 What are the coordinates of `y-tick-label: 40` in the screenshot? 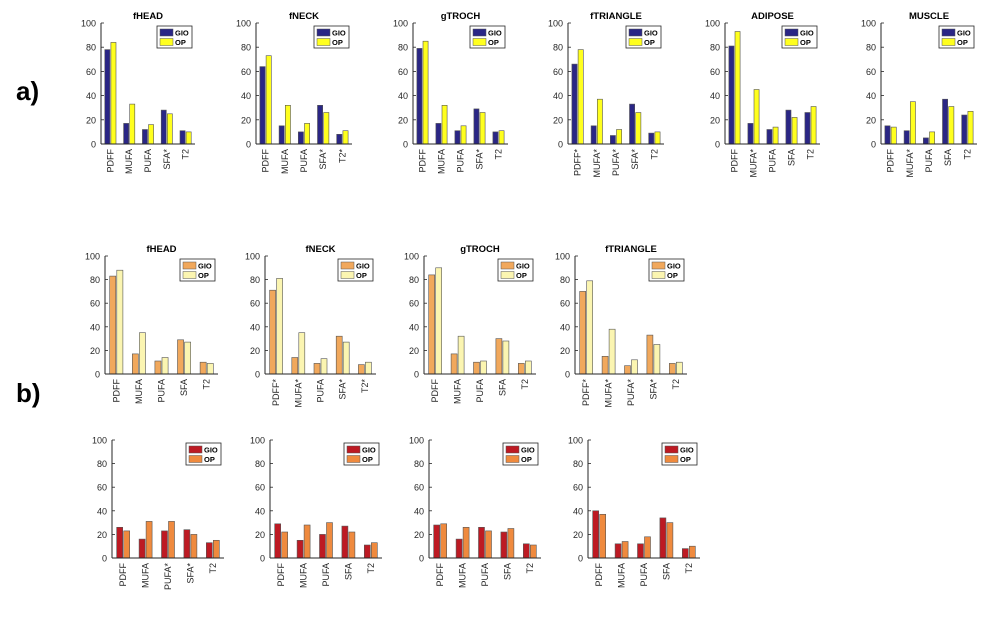 It's located at (91, 96).